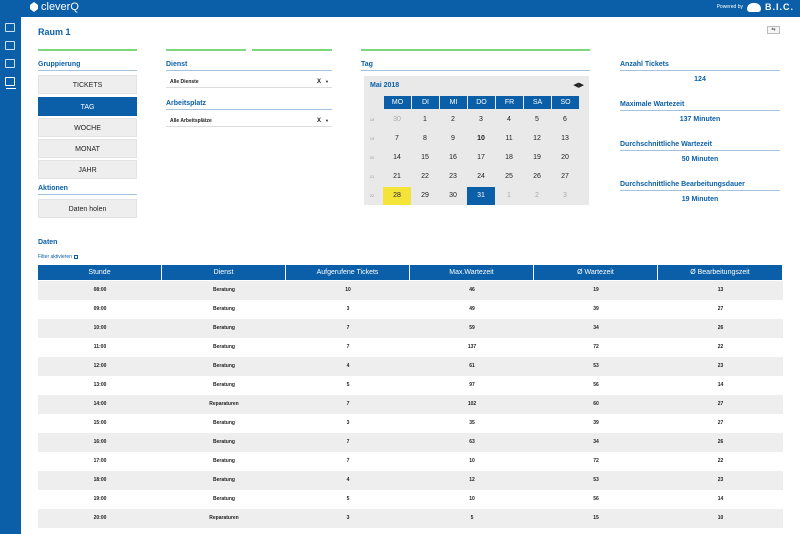  Describe the element at coordinates (481, 157) in the screenshot. I see `calendar-day: 17` at that location.